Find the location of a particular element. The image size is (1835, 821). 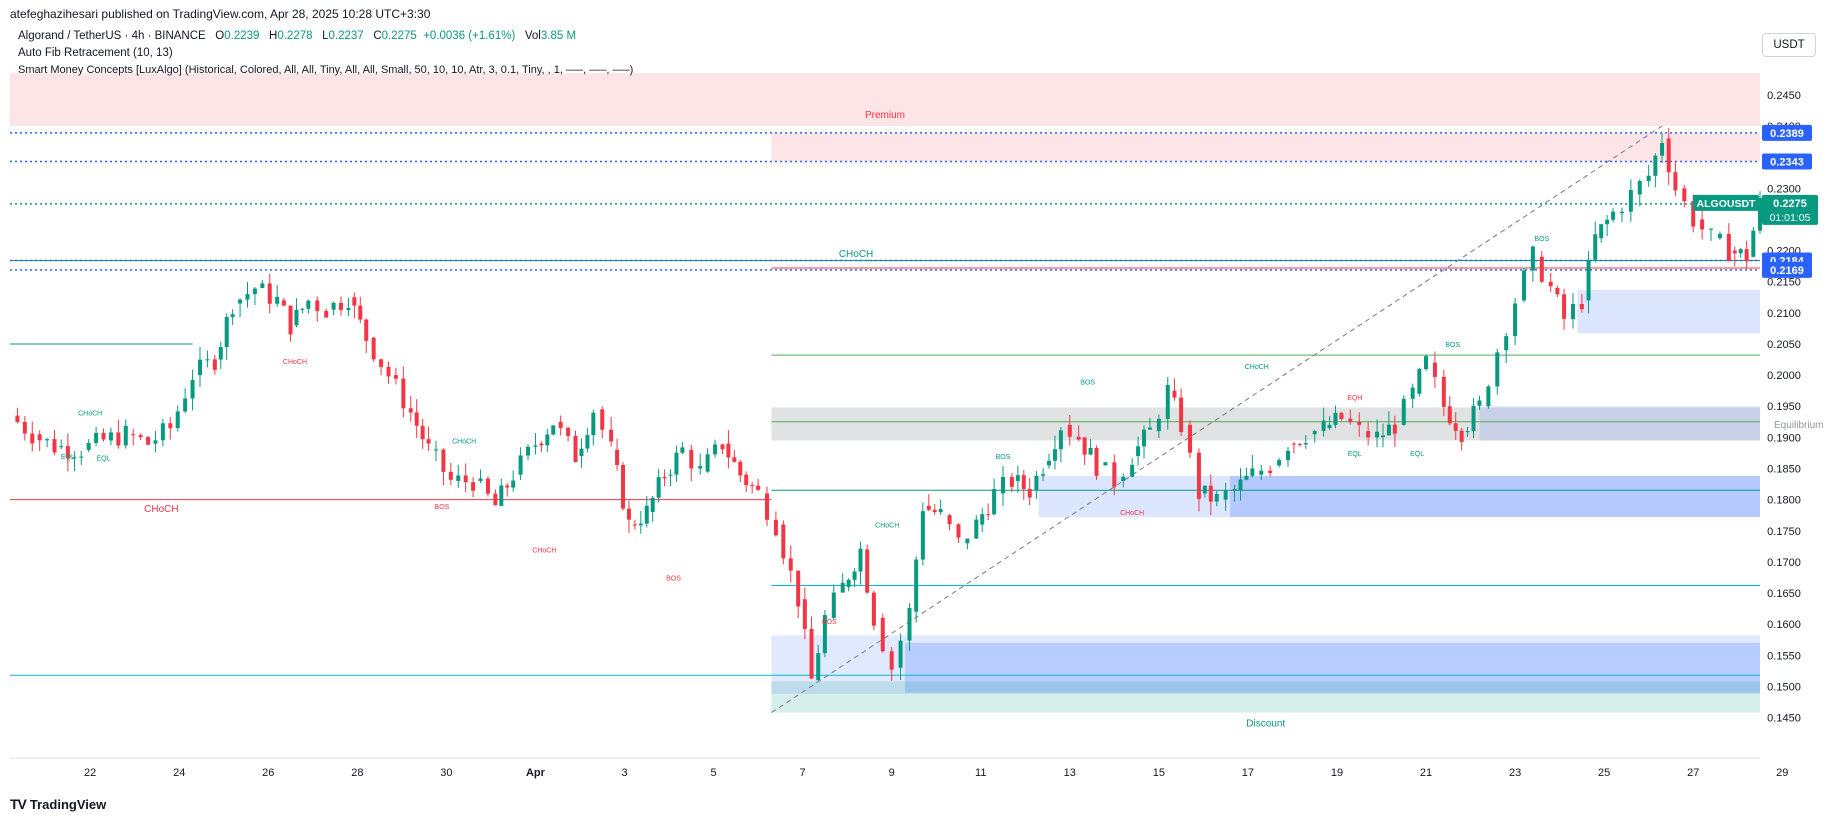

current-symbol-tag-bg is located at coordinates (1726, 202).